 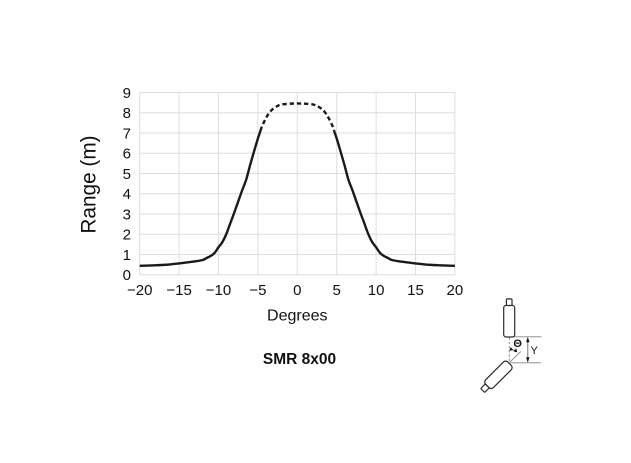 I want to click on svg-text: 3, so click(x=127, y=214).